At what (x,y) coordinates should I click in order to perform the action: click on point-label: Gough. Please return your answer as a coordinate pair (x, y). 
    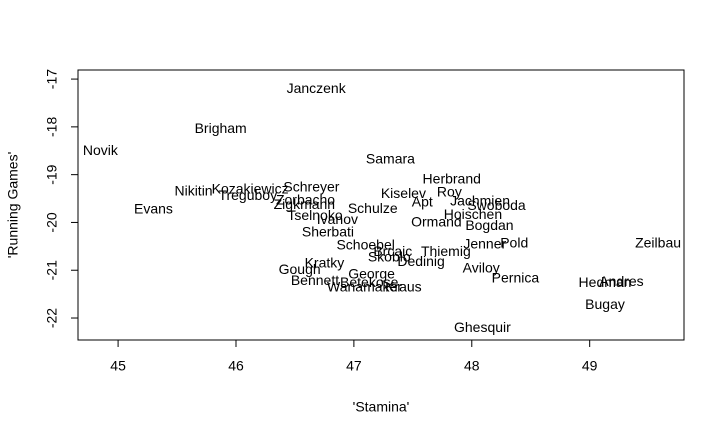
    Looking at the image, I should click on (300, 269).